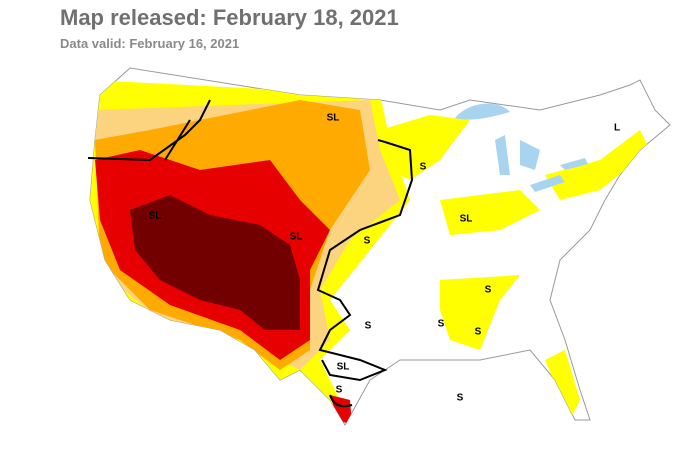  Describe the element at coordinates (482, 111) in the screenshot. I see `lake` at that location.